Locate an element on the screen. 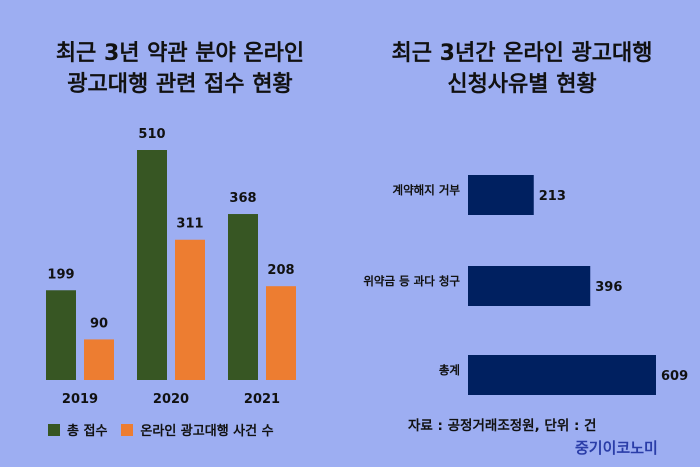 Image resolution: width=700 pixels, height=467 pixels. legend-label-total: 총 접수 is located at coordinates (87, 431).